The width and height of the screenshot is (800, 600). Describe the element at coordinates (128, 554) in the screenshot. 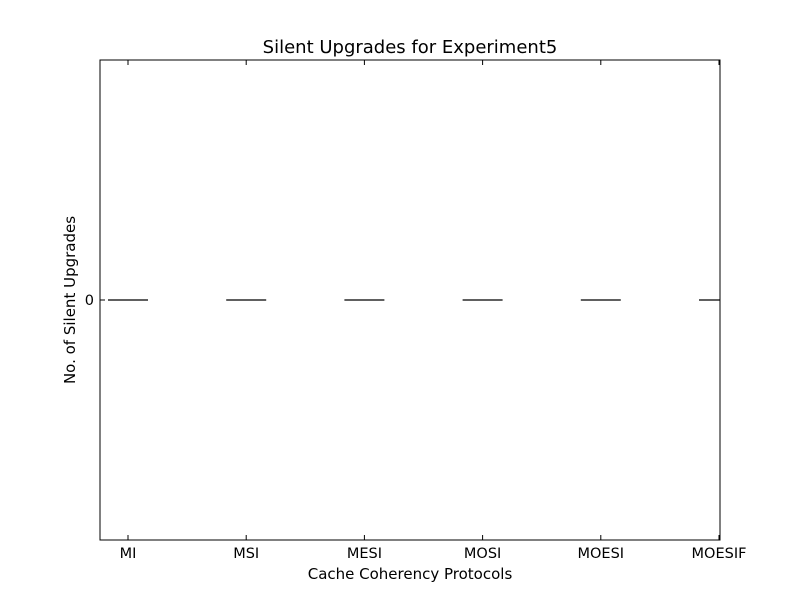

I see `x-tick-label: MI` at that location.